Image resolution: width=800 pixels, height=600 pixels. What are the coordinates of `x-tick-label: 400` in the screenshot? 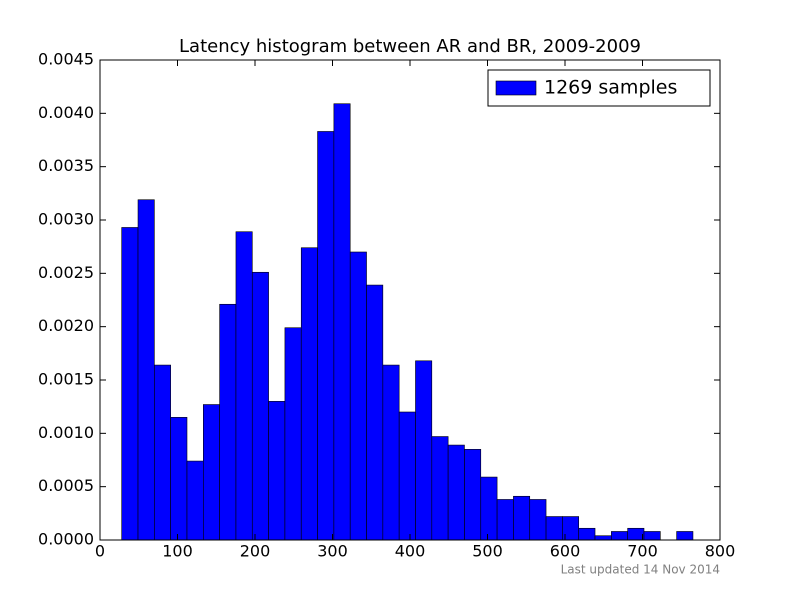 It's located at (410, 551).